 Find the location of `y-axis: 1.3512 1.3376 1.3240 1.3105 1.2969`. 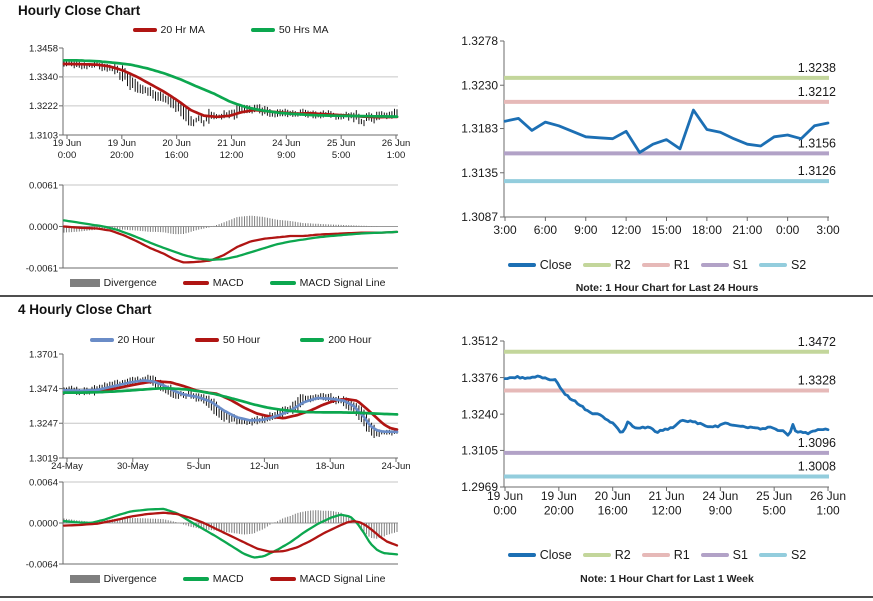

y-axis: 1.3512 1.3376 1.3240 1.3105 1.2969 is located at coordinates (483, 414).